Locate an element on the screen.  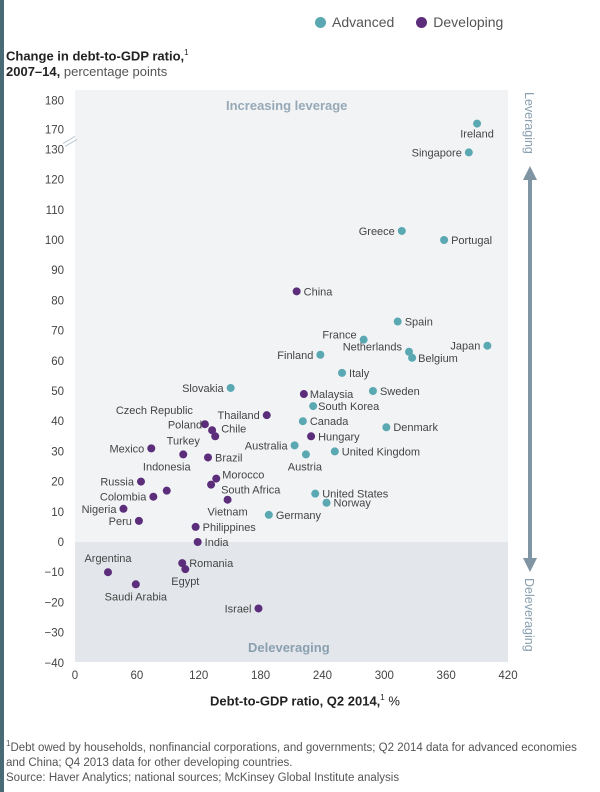
point-label-finland: Finland is located at coordinates (295, 356).